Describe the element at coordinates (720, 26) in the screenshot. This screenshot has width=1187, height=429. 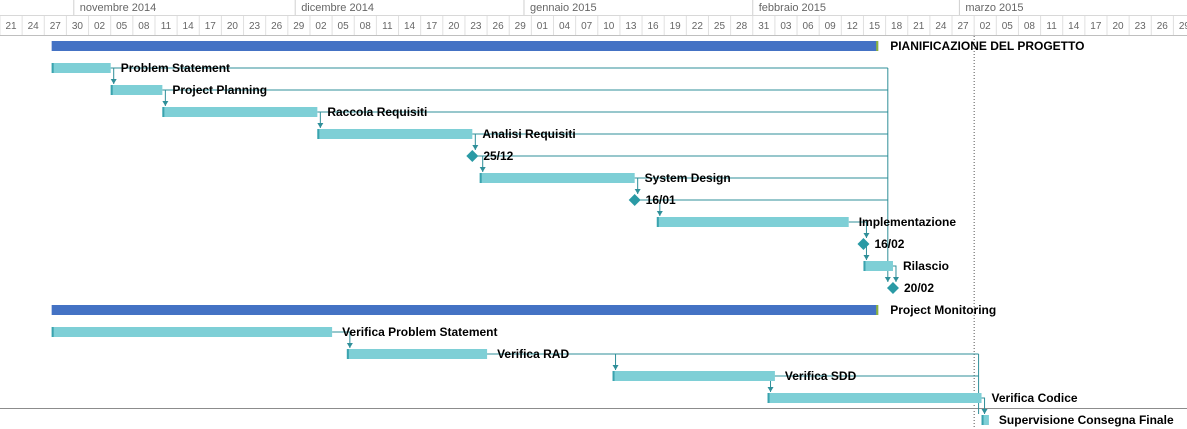
I see `day-tick-label: 25` at that location.